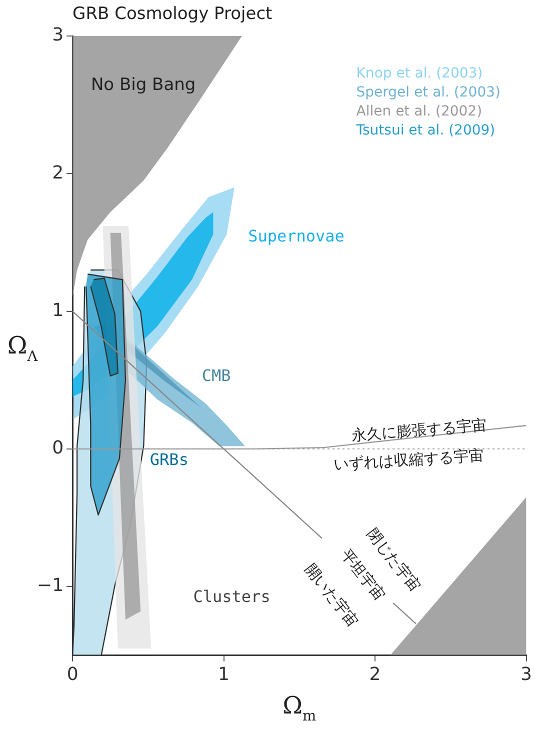  What do you see at coordinates (425, 130) in the screenshot?
I see `text: Tsutsui et al. (2009)` at bounding box center [425, 130].